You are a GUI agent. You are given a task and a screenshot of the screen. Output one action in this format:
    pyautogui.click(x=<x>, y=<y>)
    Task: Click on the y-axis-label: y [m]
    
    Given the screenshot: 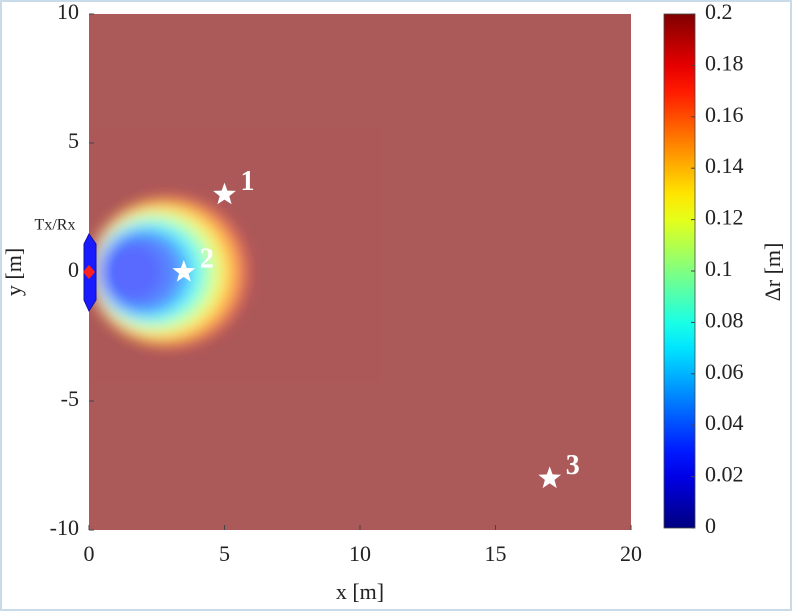 What is the action you would take?
    pyautogui.click(x=13, y=272)
    